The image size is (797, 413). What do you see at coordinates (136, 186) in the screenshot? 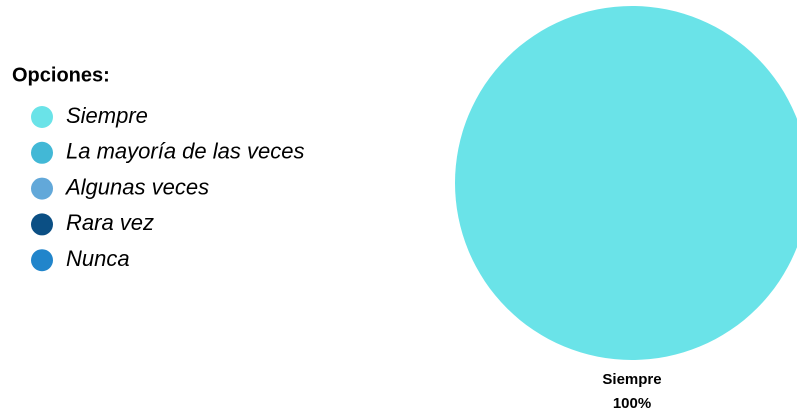
I see `legend-label: Algunas veces` at bounding box center [136, 186].